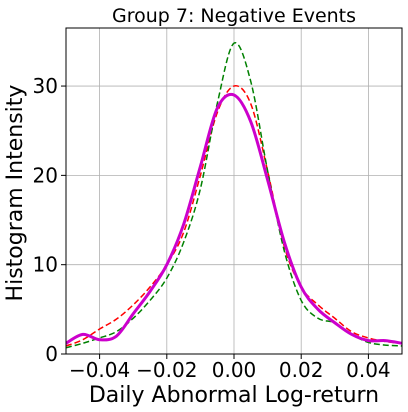 Image resolution: width=408 pixels, height=412 pixels. What do you see at coordinates (368, 370) in the screenshot?
I see `x-tick-label: 0.04` at bounding box center [368, 370].